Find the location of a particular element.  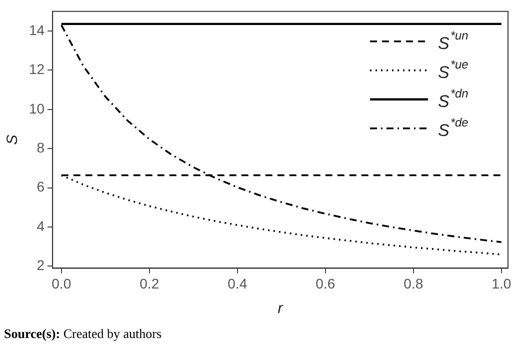

x-tick-label: 0.2 is located at coordinates (150, 283).